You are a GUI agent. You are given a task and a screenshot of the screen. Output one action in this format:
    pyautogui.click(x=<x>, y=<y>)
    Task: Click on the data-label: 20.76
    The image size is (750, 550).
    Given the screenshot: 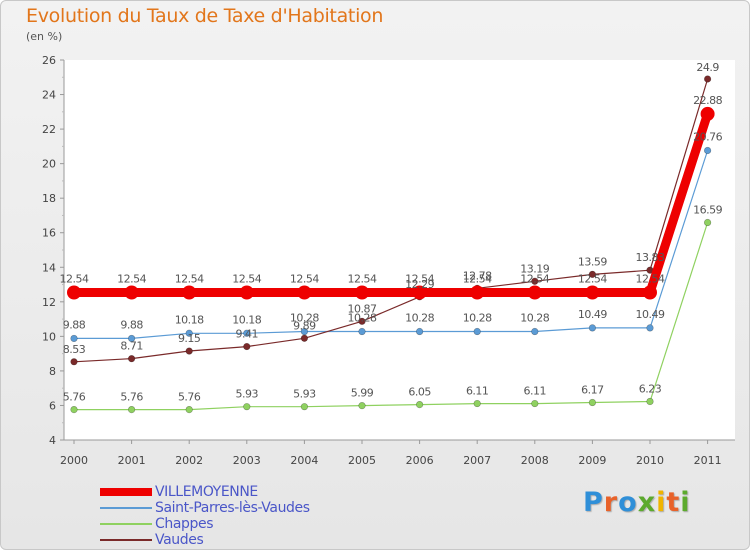 What is the action you would take?
    pyautogui.click(x=707, y=137)
    